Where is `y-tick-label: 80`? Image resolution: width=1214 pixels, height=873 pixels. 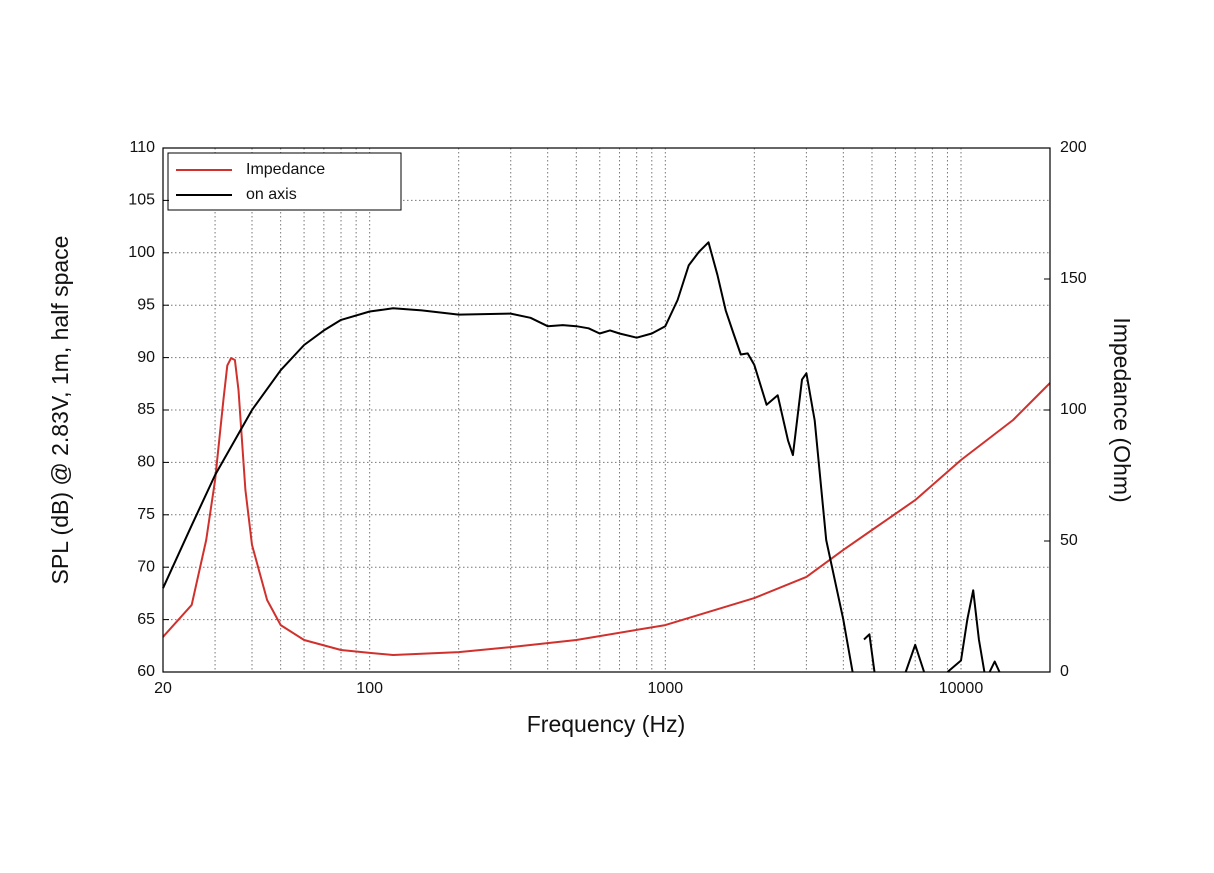
y-tick-label: 80 is located at coordinates (146, 462).